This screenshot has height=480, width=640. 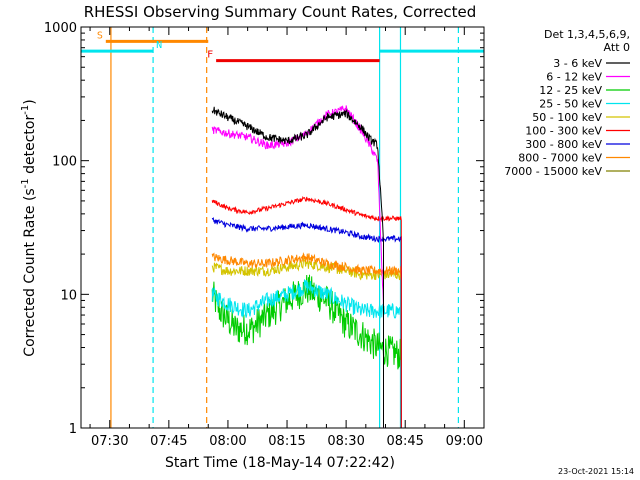 What do you see at coordinates (577, 63) in the screenshot?
I see `legend-label: 3 - 6 keV` at bounding box center [577, 63].